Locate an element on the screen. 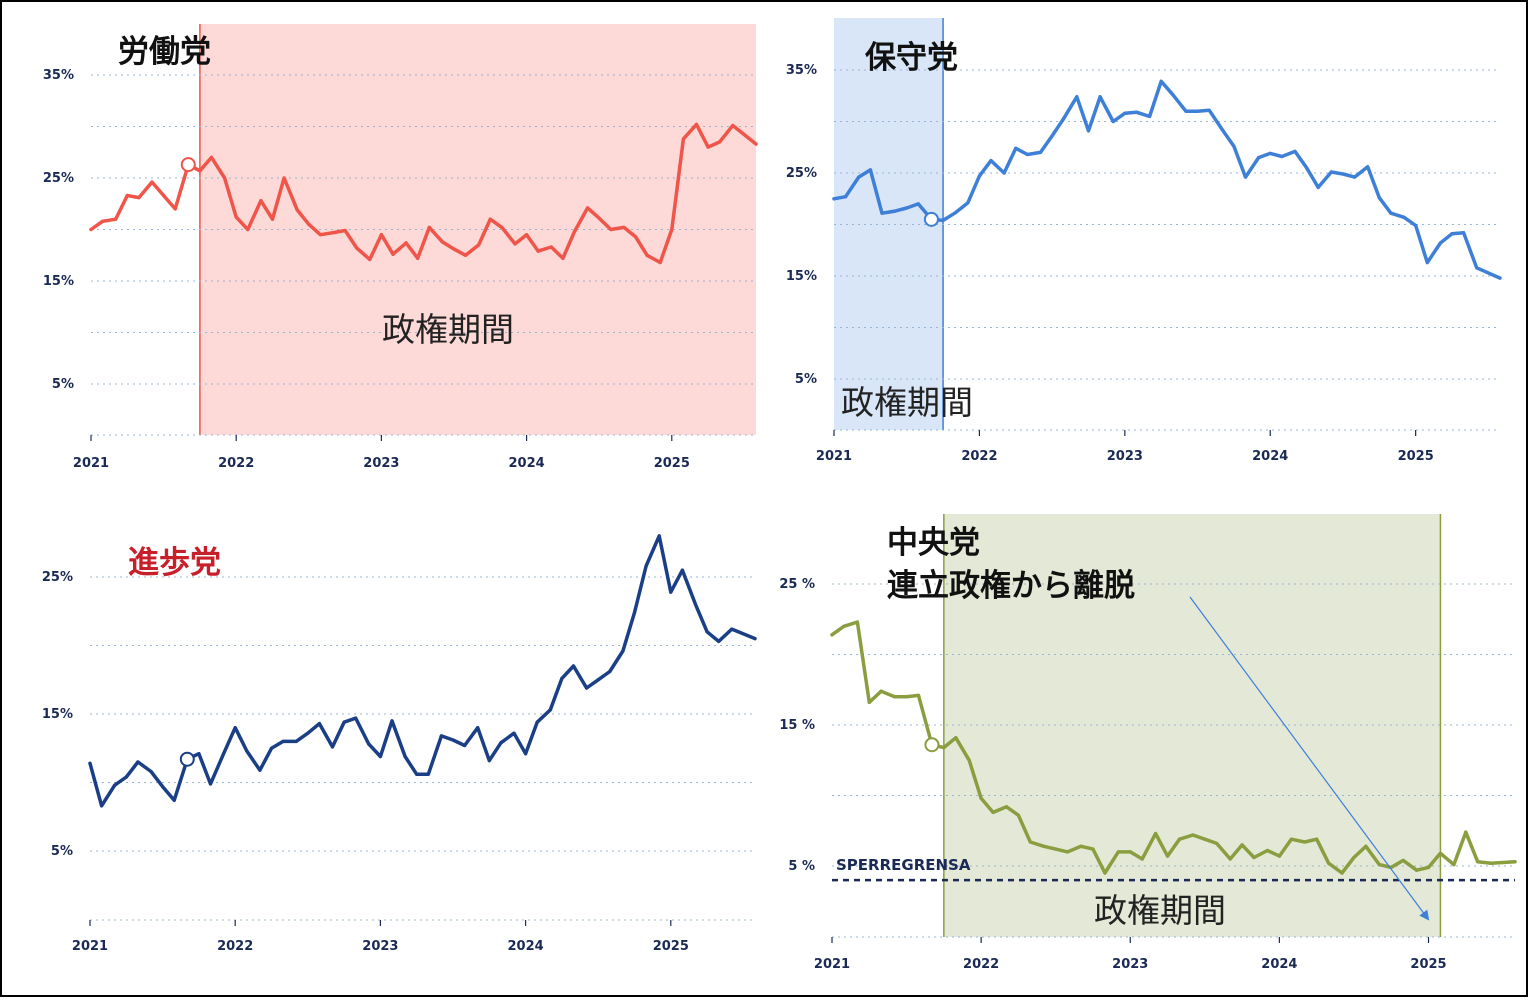 Image resolution: width=1528 pixels, height=1001 pixels. y-tick-label: 15 % is located at coordinates (797, 725).